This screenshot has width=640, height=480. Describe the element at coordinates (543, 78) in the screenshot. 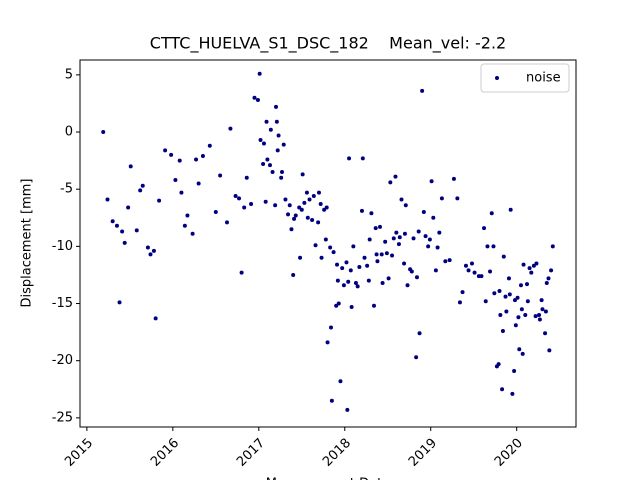

I see `legend-label: noise` at that location.